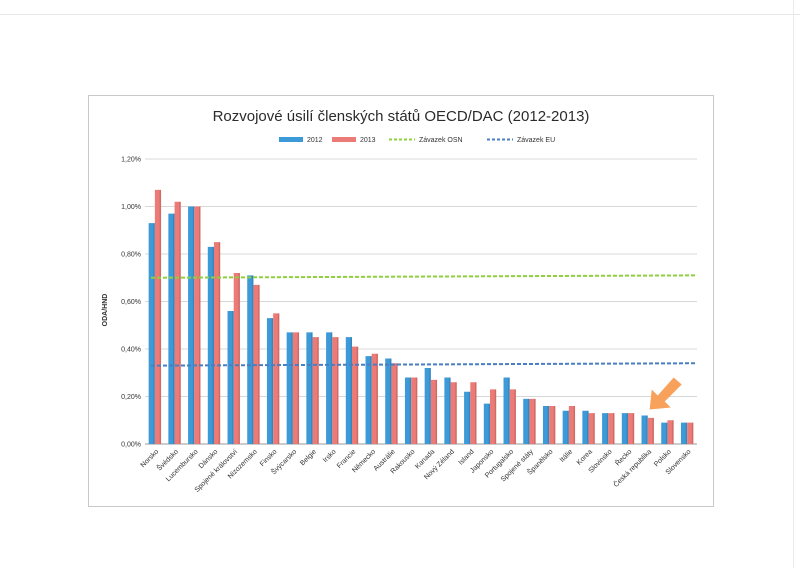  Describe the element at coordinates (793, 284) in the screenshot. I see `scan-artifact-edge` at that location.